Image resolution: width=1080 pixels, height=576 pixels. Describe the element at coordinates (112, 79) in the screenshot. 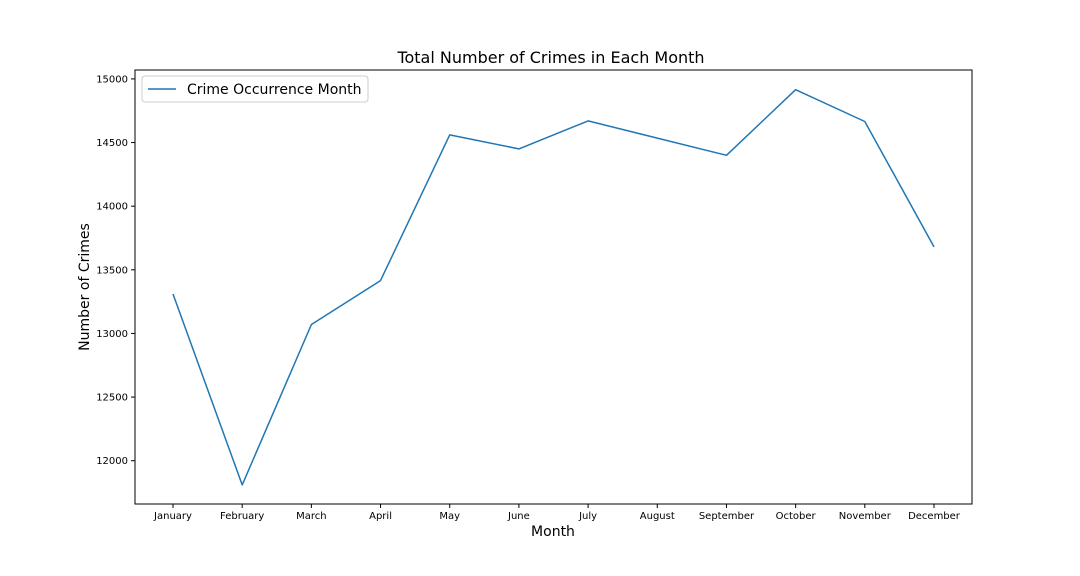

I see `y-tick-label: 15000` at that location.